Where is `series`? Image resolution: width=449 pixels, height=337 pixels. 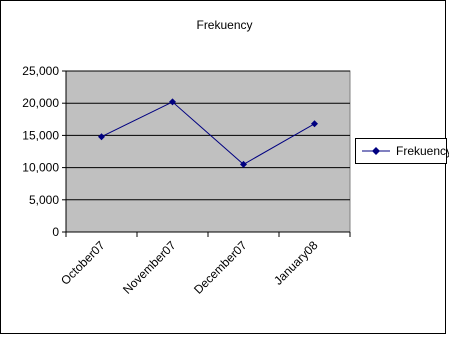
series is located at coordinates (208, 133).